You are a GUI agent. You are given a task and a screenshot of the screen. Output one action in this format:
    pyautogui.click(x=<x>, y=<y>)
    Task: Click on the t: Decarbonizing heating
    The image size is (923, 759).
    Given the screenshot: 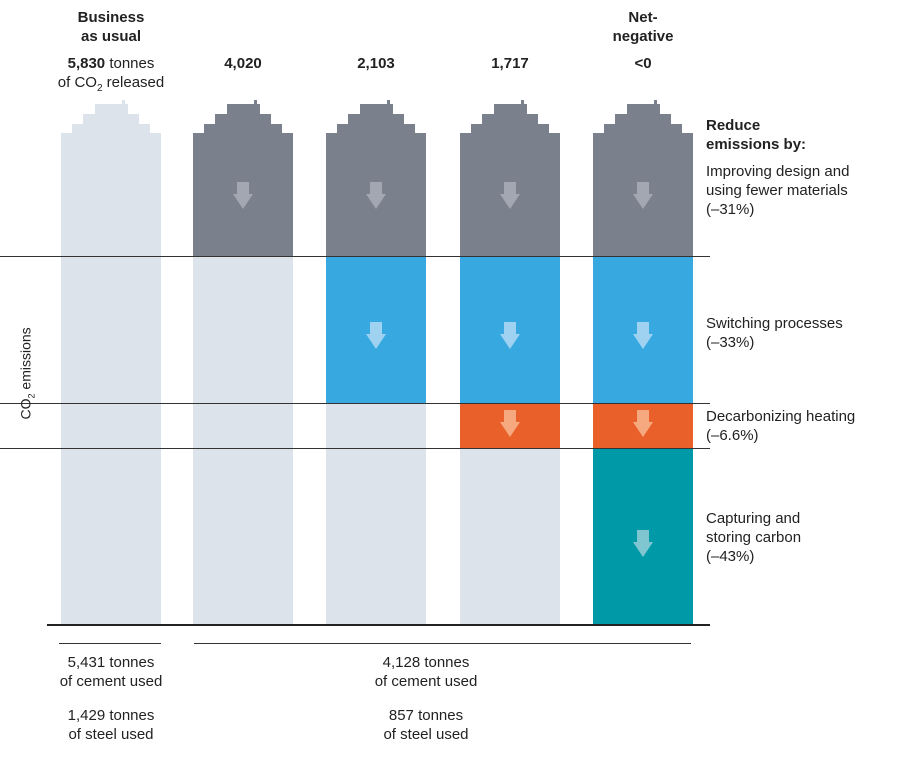 What is the action you would take?
    pyautogui.click(x=781, y=416)
    